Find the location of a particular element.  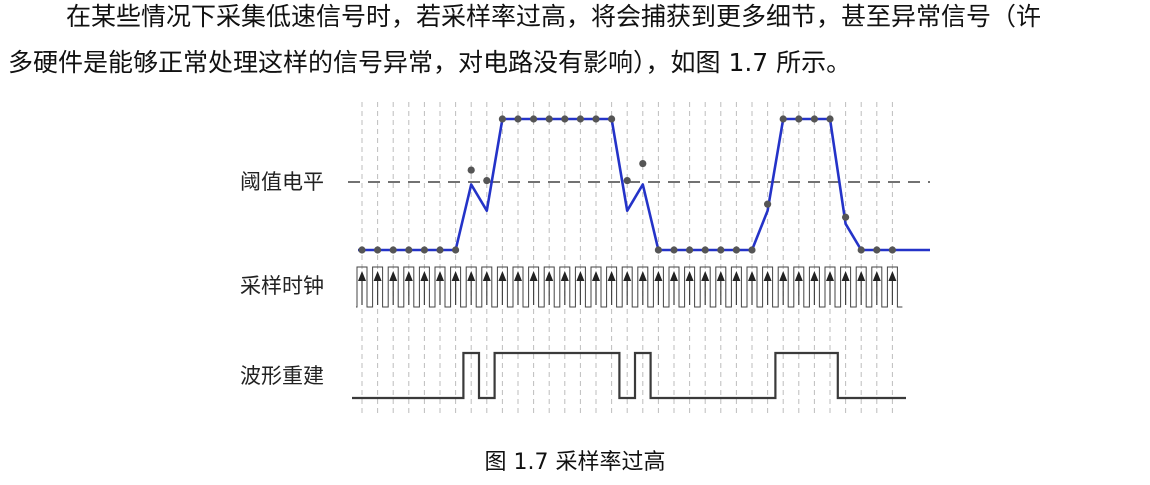

clock-pulse-train is located at coordinates (629, 287).